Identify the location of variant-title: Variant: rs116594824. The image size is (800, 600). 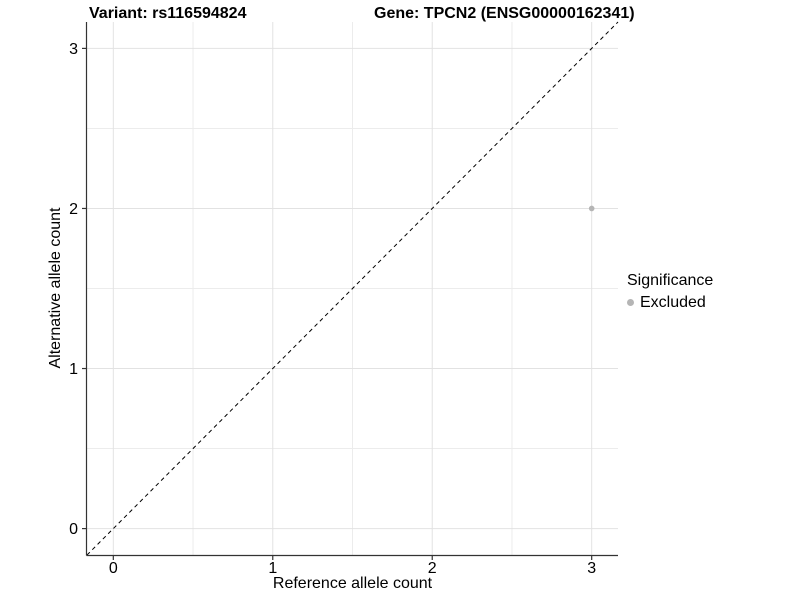
(168, 13).